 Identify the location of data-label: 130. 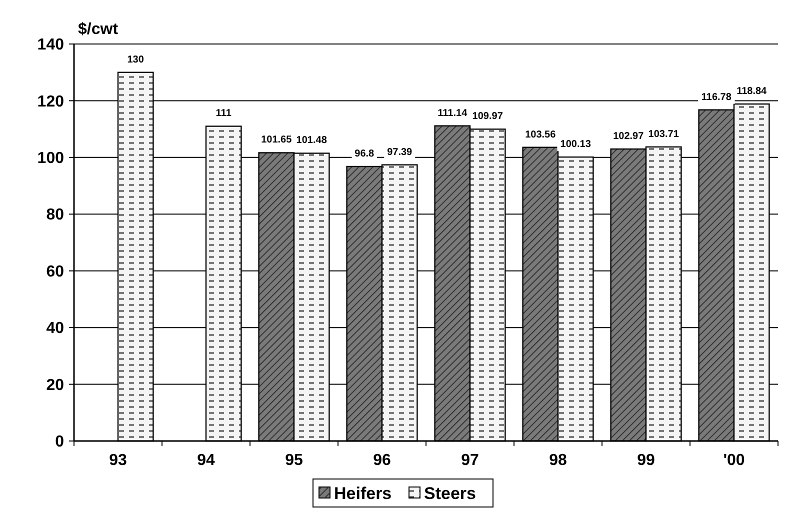
(135, 60).